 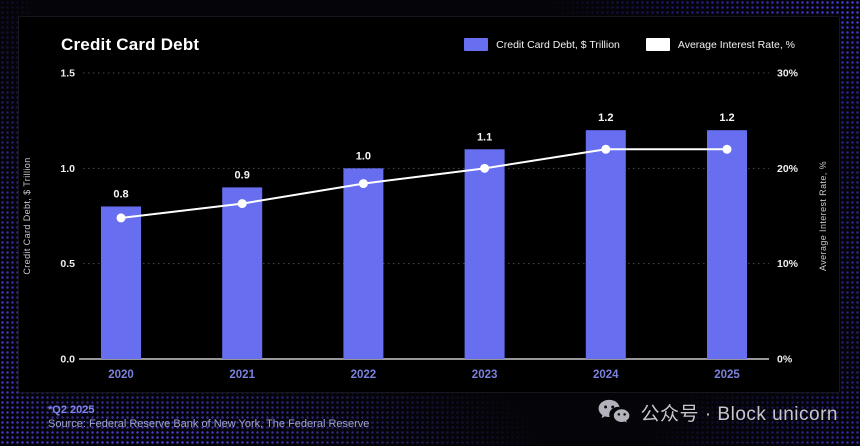 What do you see at coordinates (130, 44) in the screenshot?
I see `chart-title: Credit Card Debt` at bounding box center [130, 44].